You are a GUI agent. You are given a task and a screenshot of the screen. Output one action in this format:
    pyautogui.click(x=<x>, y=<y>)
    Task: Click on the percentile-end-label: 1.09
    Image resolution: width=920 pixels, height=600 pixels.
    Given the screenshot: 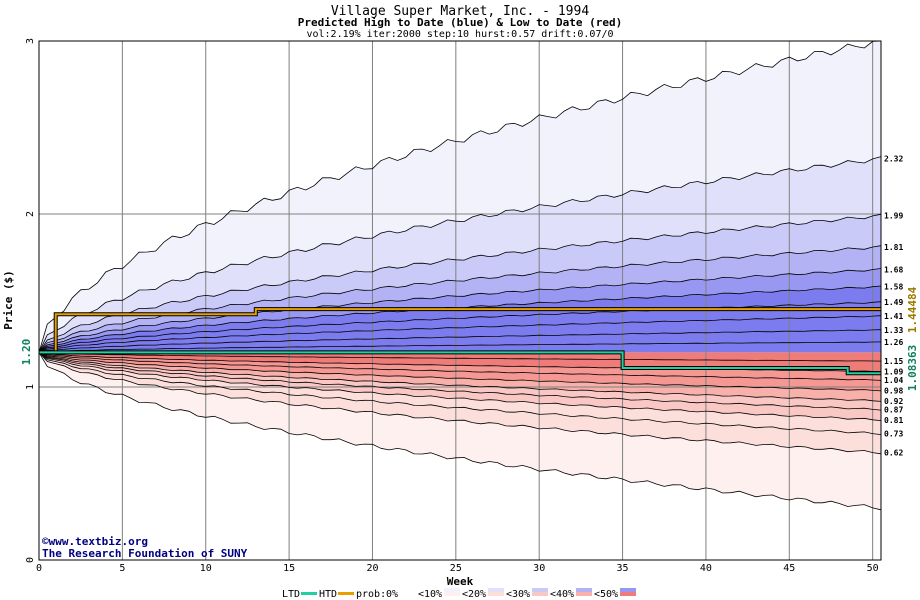 What is the action you would take?
    pyautogui.click(x=893, y=371)
    